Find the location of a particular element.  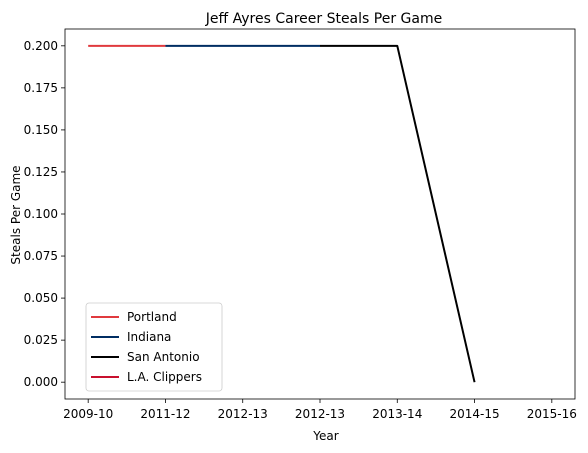

chart-title: Jeff Ayres Career Steals Per Game is located at coordinates (323, 19).